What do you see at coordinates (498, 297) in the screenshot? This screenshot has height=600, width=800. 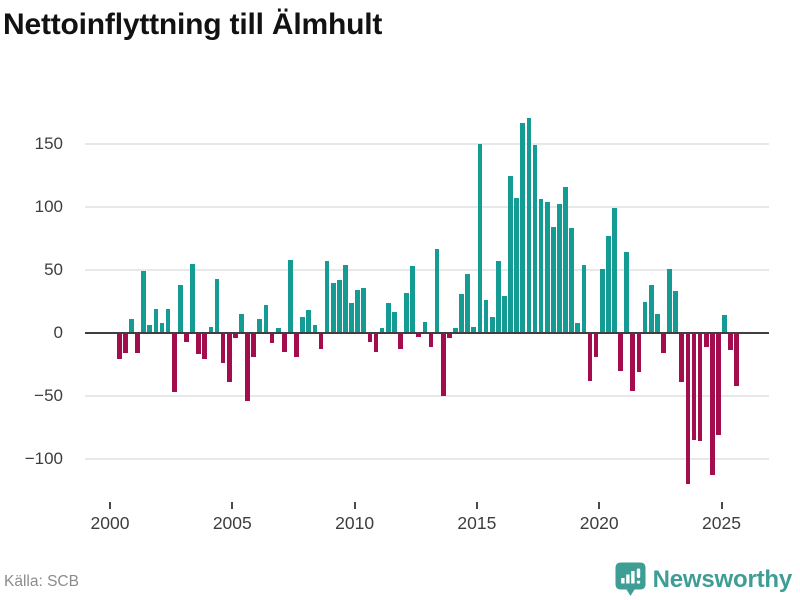 I see `bar-2015Q4` at bounding box center [498, 297].